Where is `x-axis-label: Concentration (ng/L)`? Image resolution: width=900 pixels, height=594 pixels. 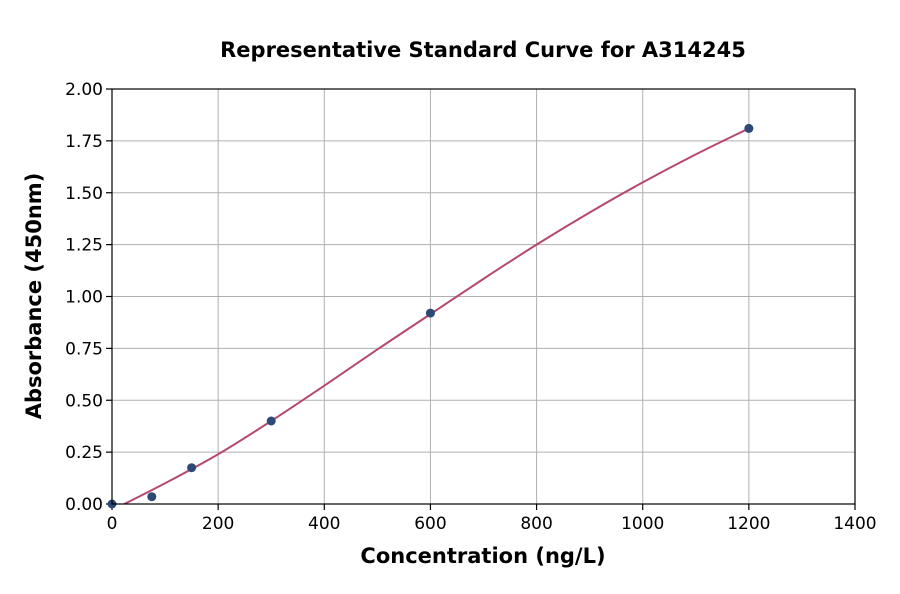
x-axis-label: Concentration (ng/L) is located at coordinates (482, 556).